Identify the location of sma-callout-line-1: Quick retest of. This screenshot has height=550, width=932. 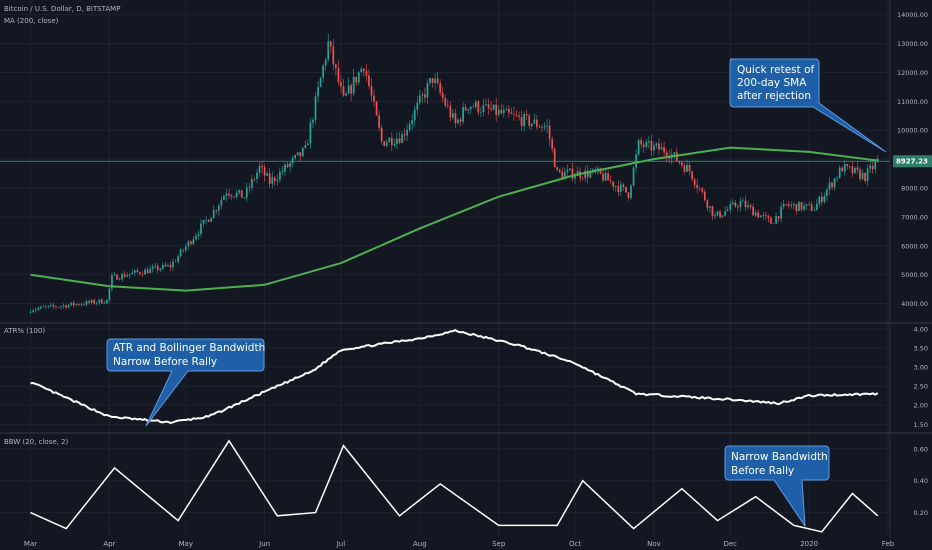
(776, 70).